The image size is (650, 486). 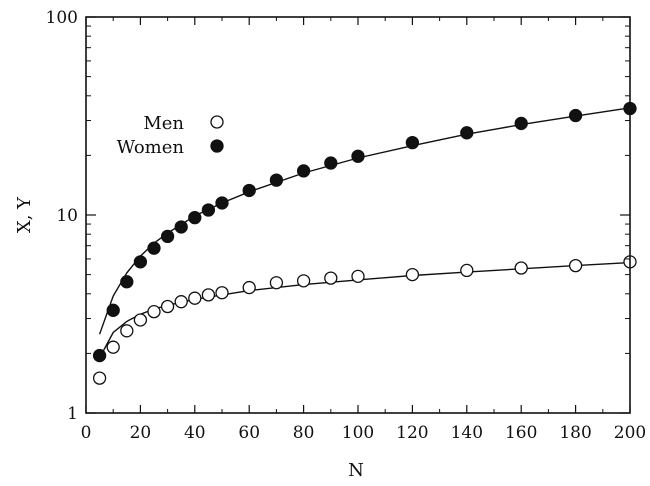 I want to click on x-tick-label: 180, so click(x=575, y=433).